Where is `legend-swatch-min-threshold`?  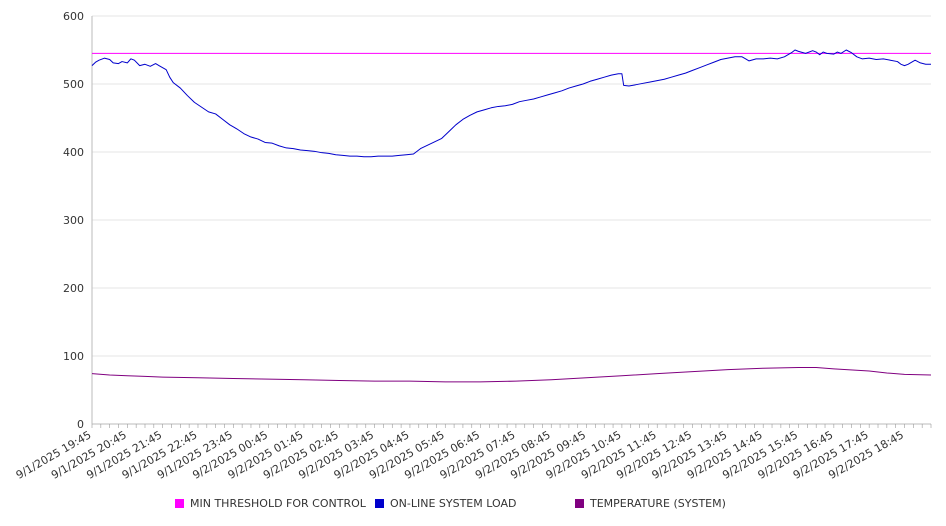
legend-swatch-min-threshold is located at coordinates (179, 503).